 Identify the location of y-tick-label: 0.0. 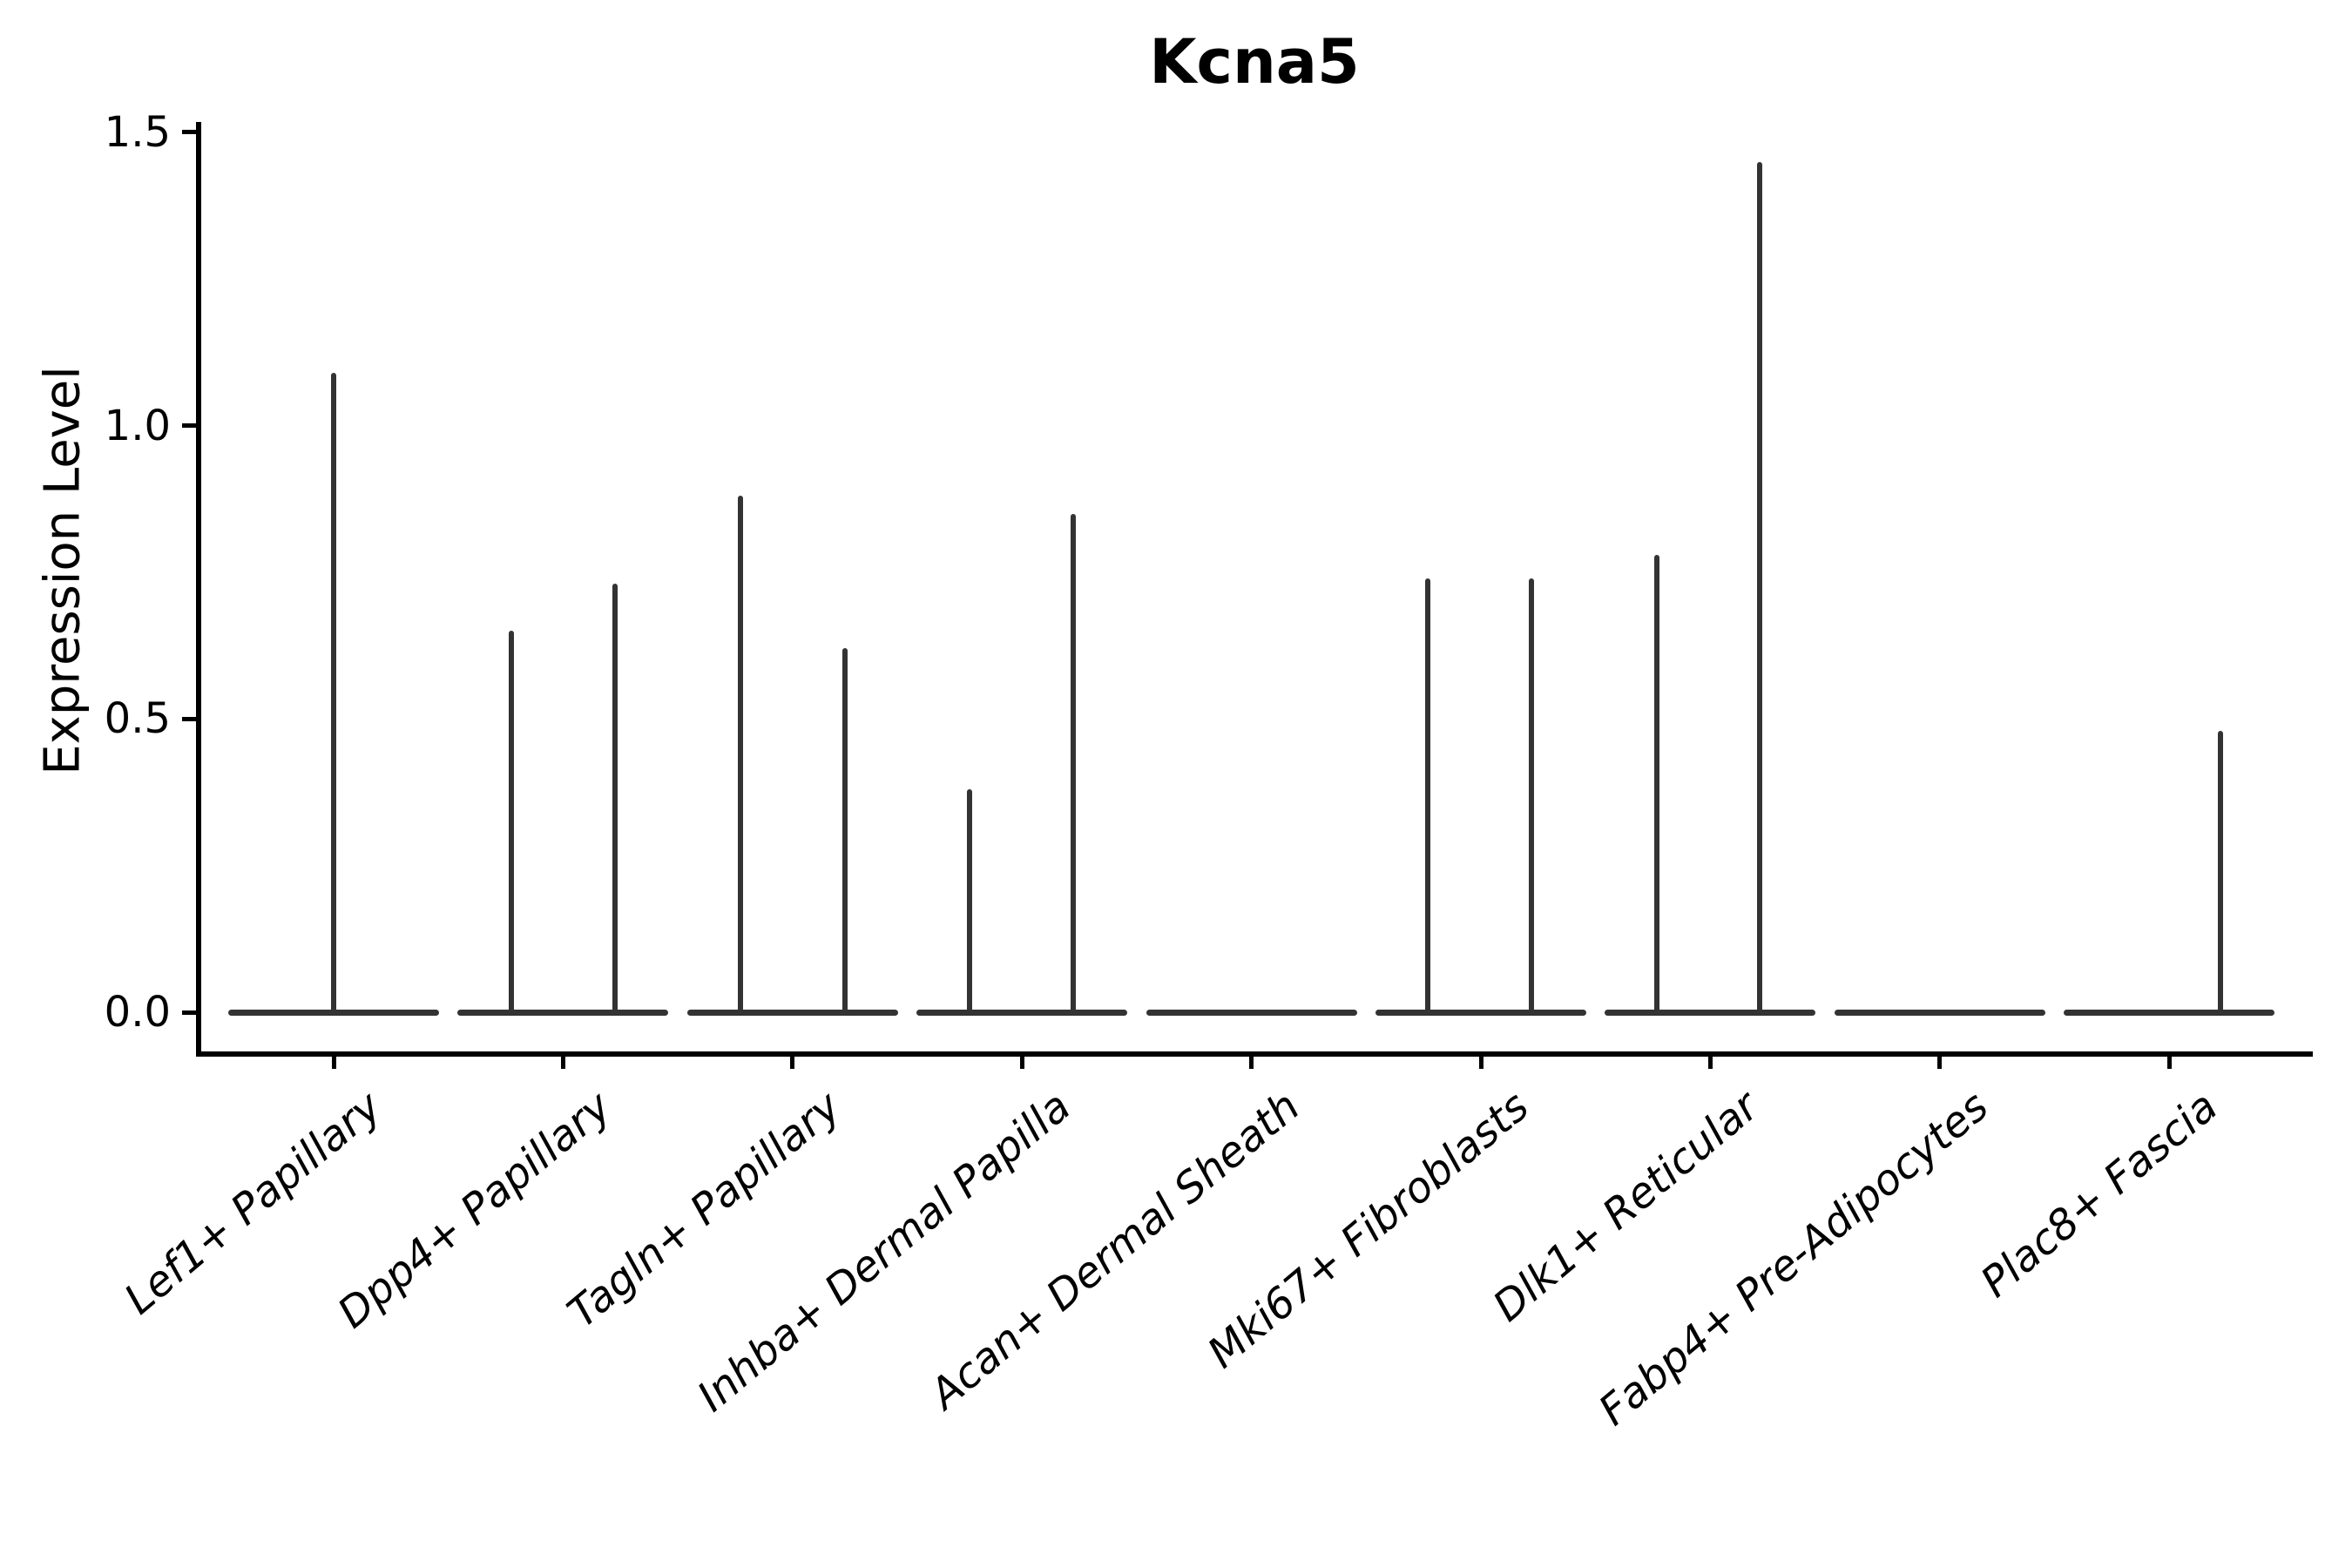
(137, 1013).